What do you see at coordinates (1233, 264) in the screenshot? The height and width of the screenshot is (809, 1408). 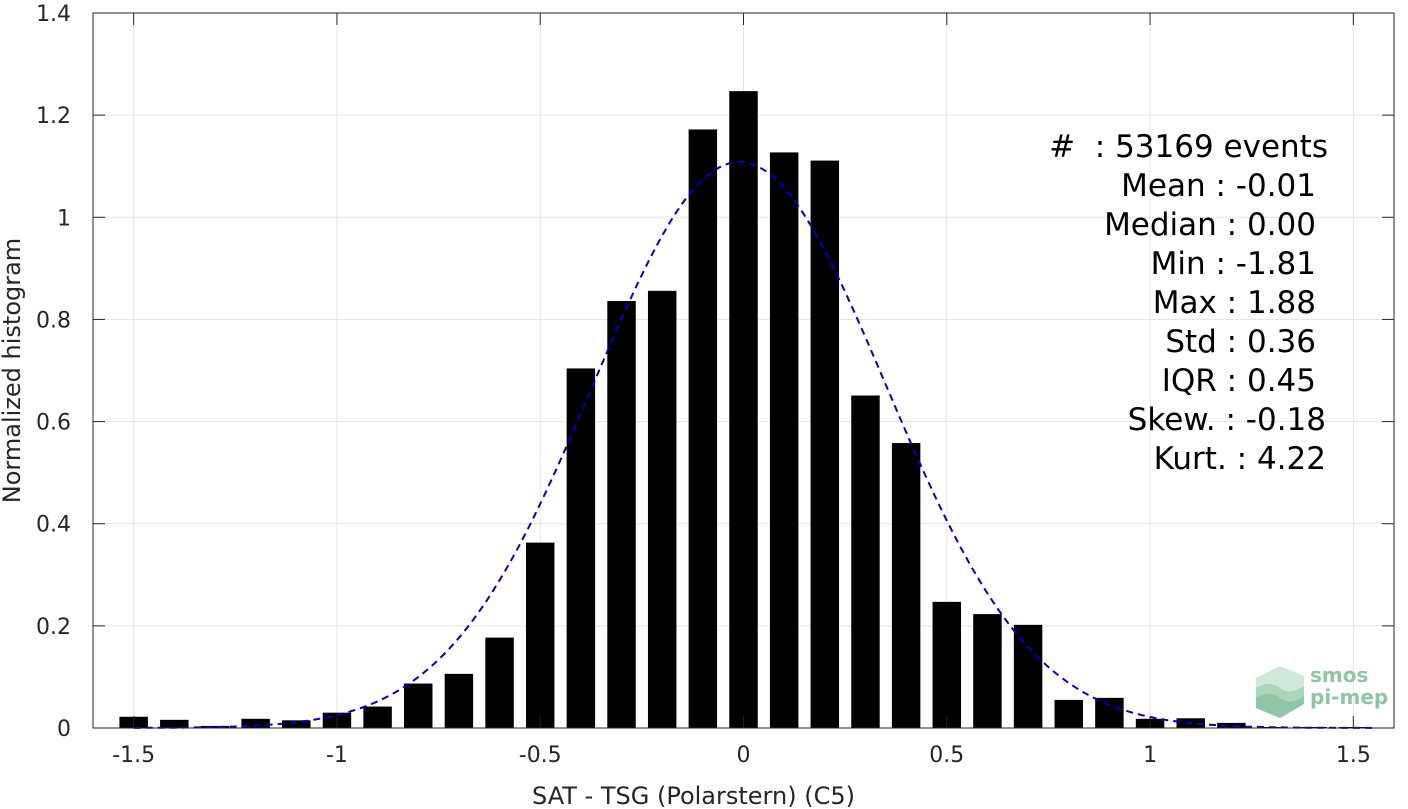 I see `stat-min: Min : -1.81` at bounding box center [1233, 264].